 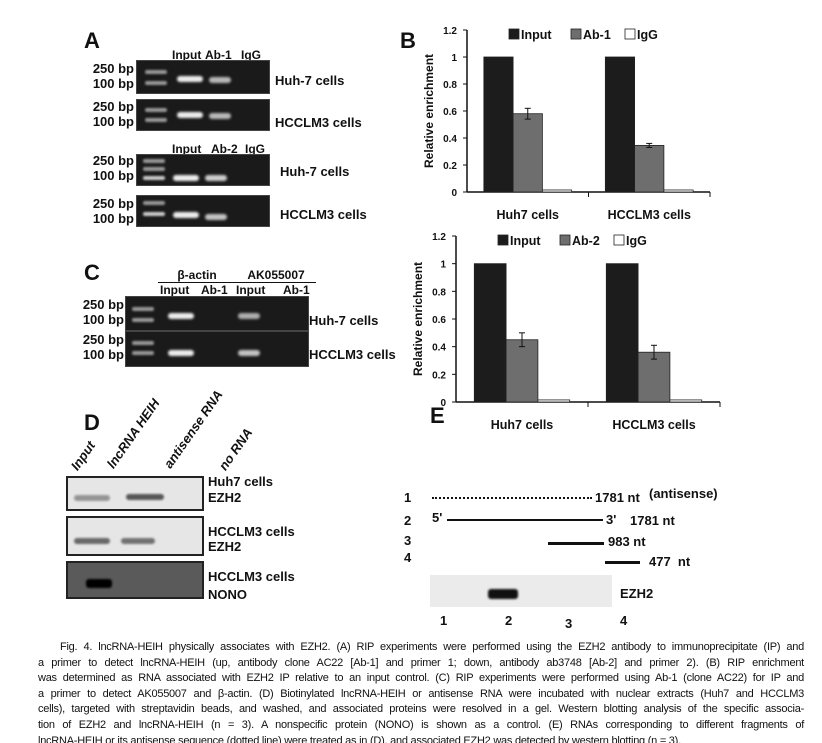 What do you see at coordinates (586, 241) in the screenshot?
I see `legend-label: Ab-2` at bounding box center [586, 241].